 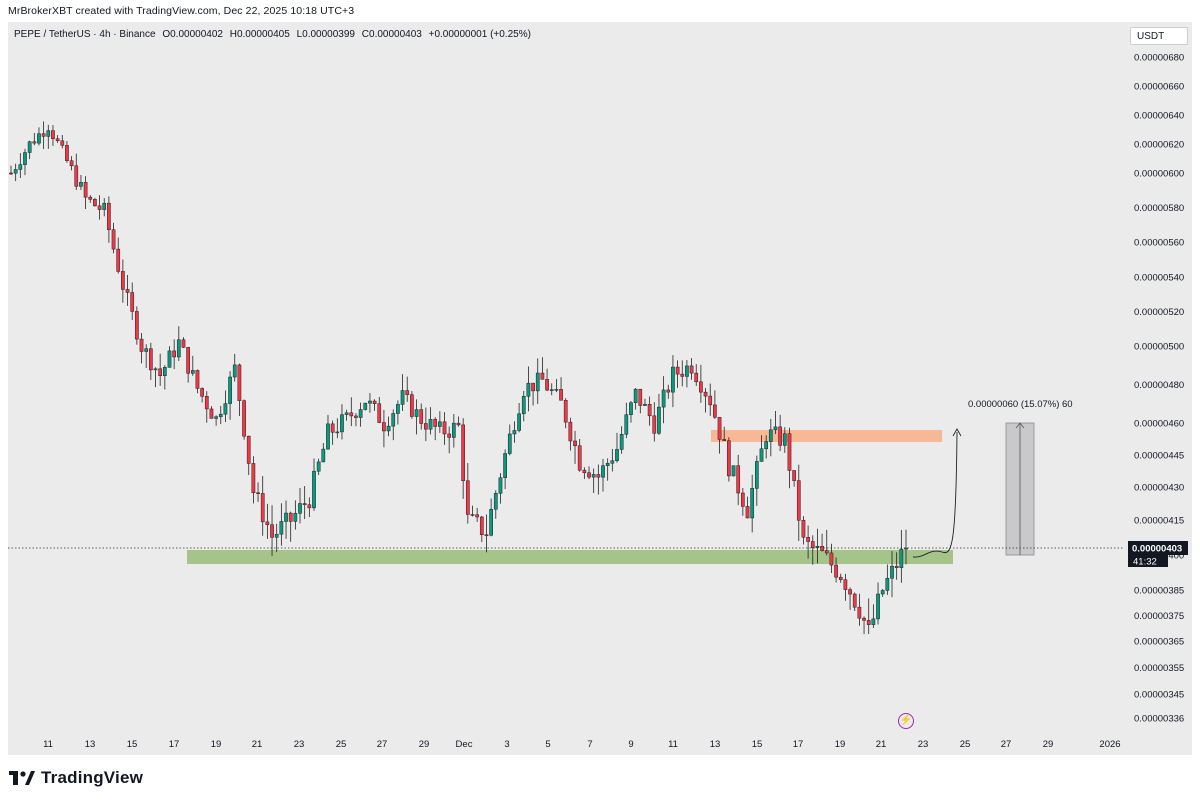 I want to click on x-tick-label: 29, so click(x=1048, y=744).